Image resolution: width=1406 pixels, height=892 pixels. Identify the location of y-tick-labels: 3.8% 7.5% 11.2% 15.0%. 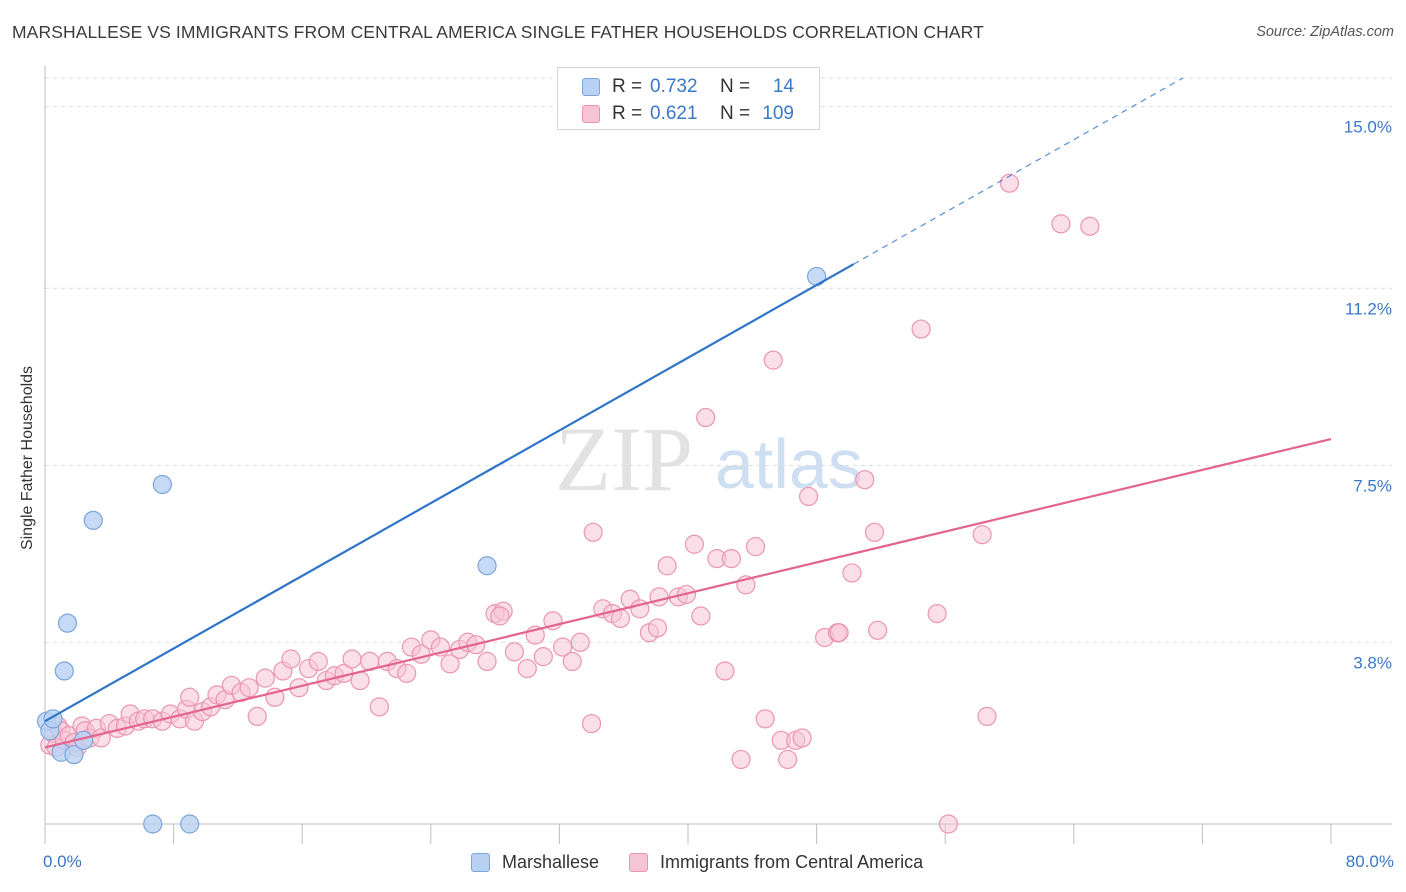
(1368, 395).